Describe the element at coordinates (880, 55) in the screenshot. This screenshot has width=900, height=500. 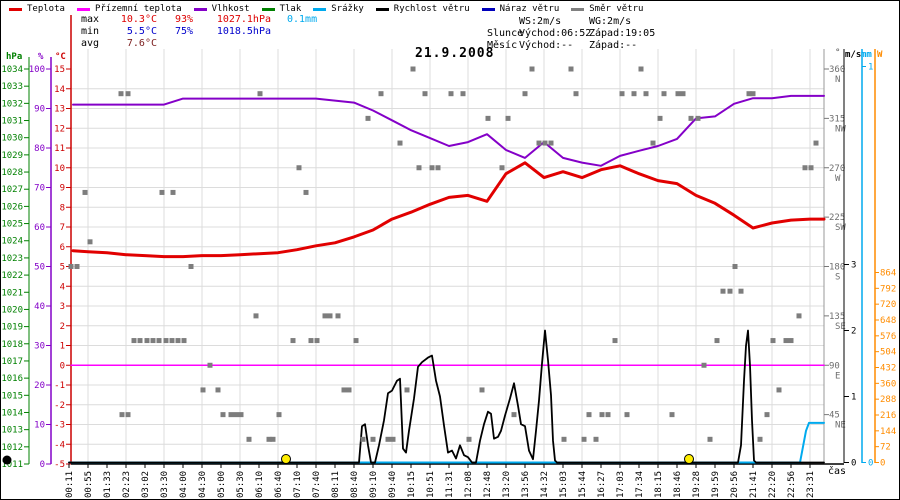
I see `radiation-axis-header: W` at that location.